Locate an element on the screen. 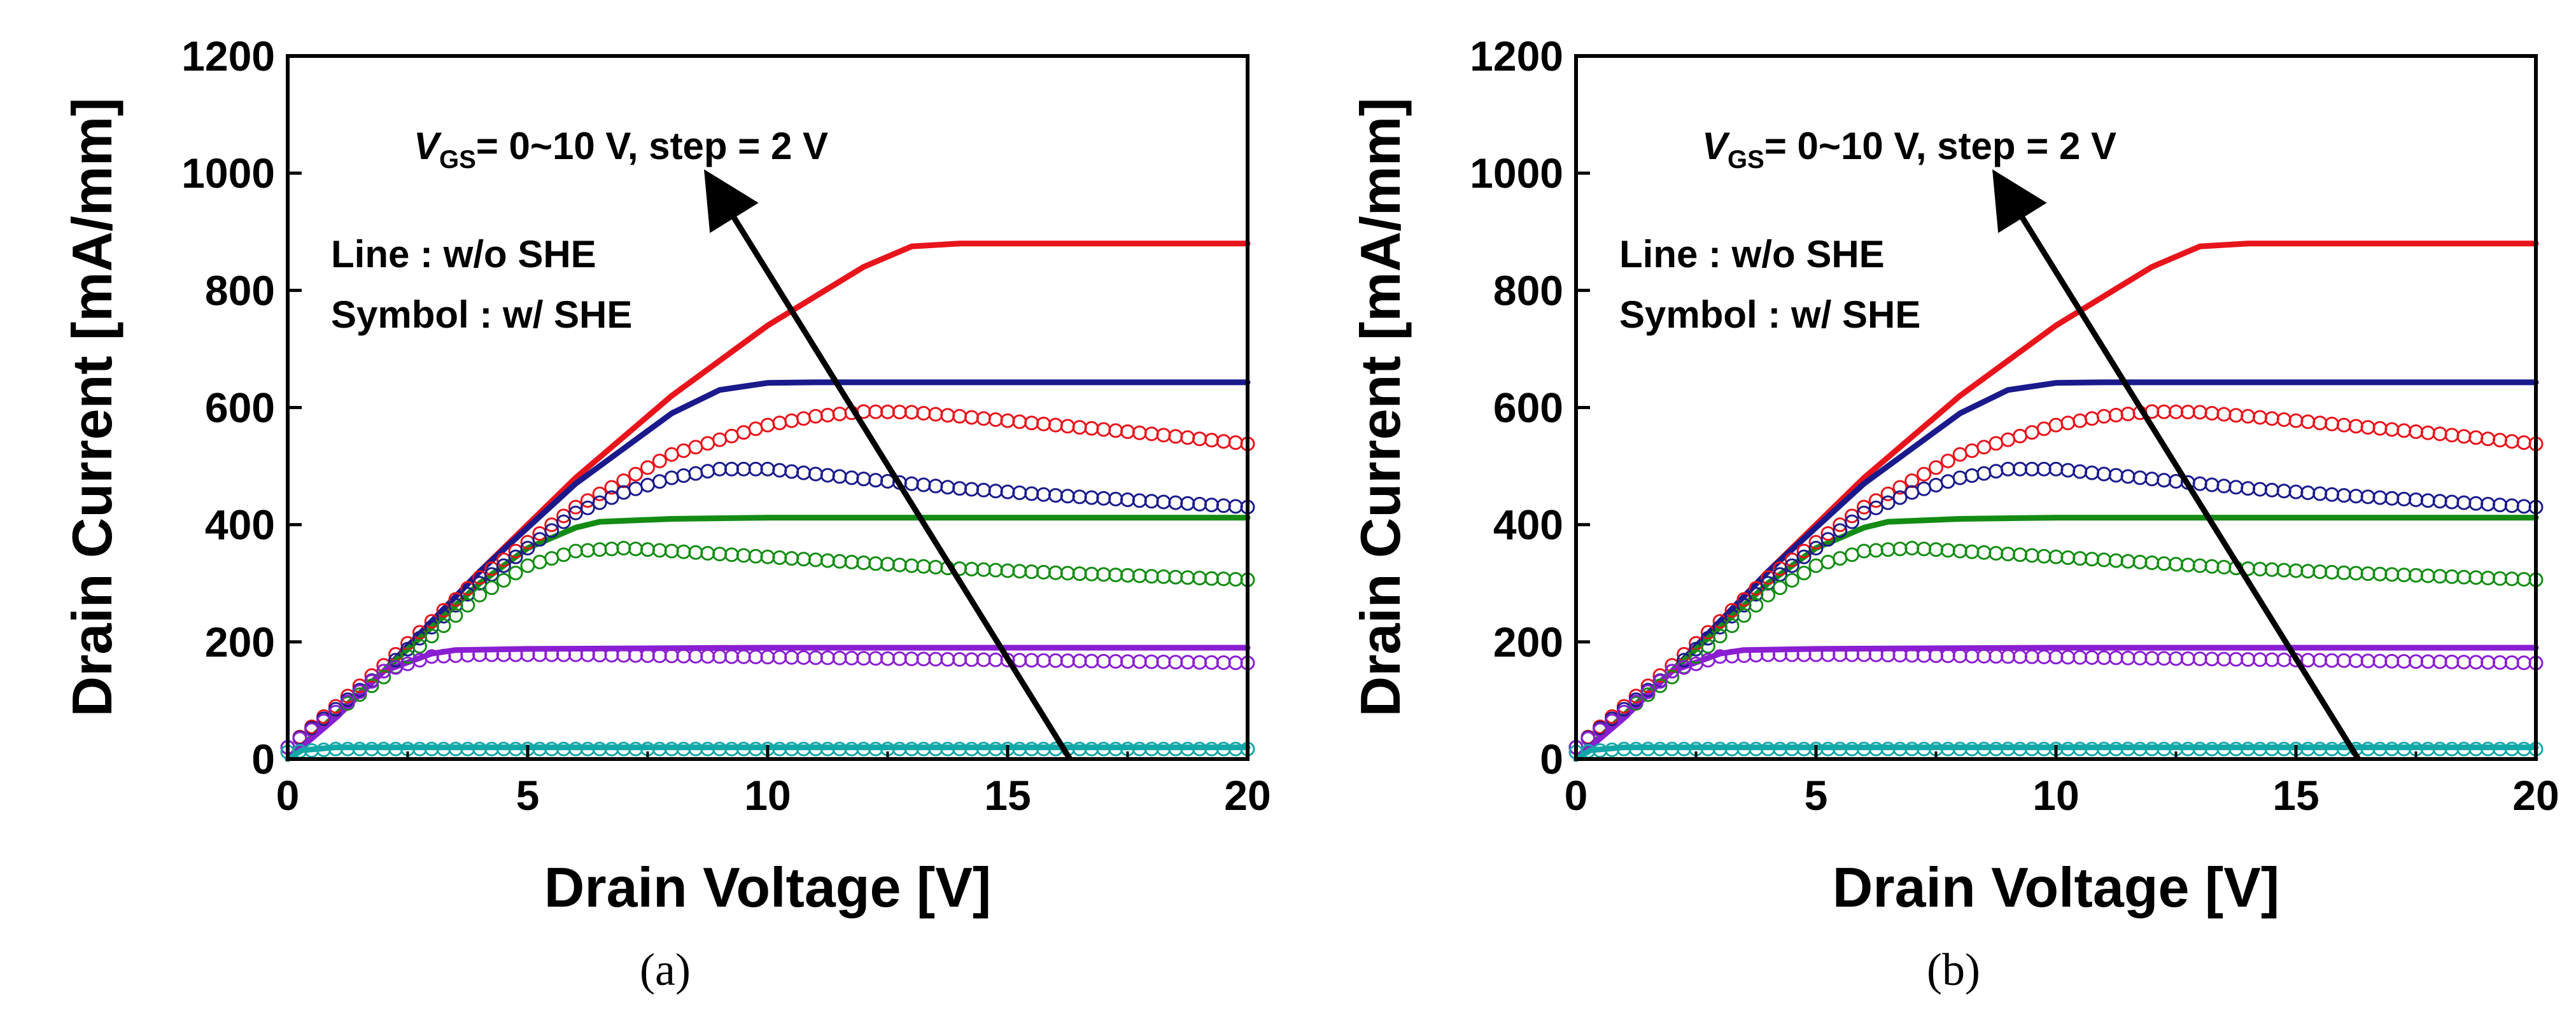 The width and height of the screenshot is (2576, 1011). y-tick-label-200-b: 200 is located at coordinates (1528, 642).